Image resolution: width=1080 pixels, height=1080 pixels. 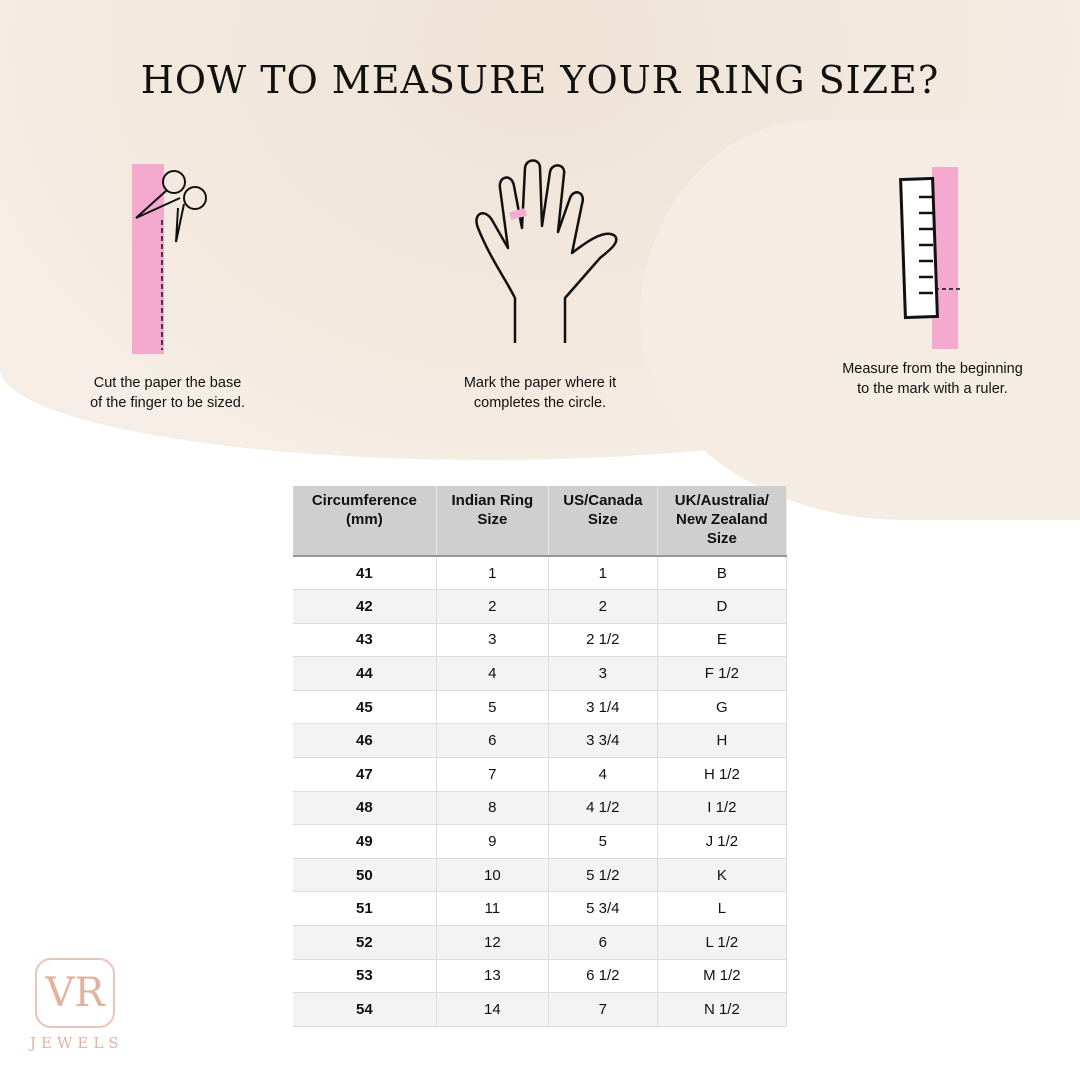 I want to click on table-cell: 52, so click(x=365, y=942).